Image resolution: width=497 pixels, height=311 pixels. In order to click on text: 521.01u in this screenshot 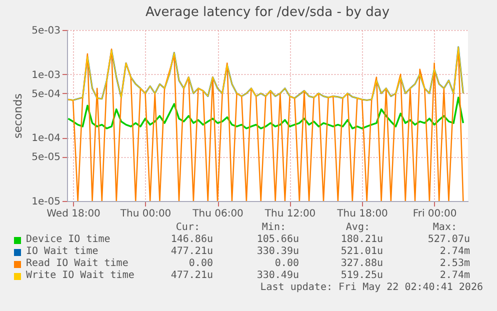, I will do `click(361, 252)`.